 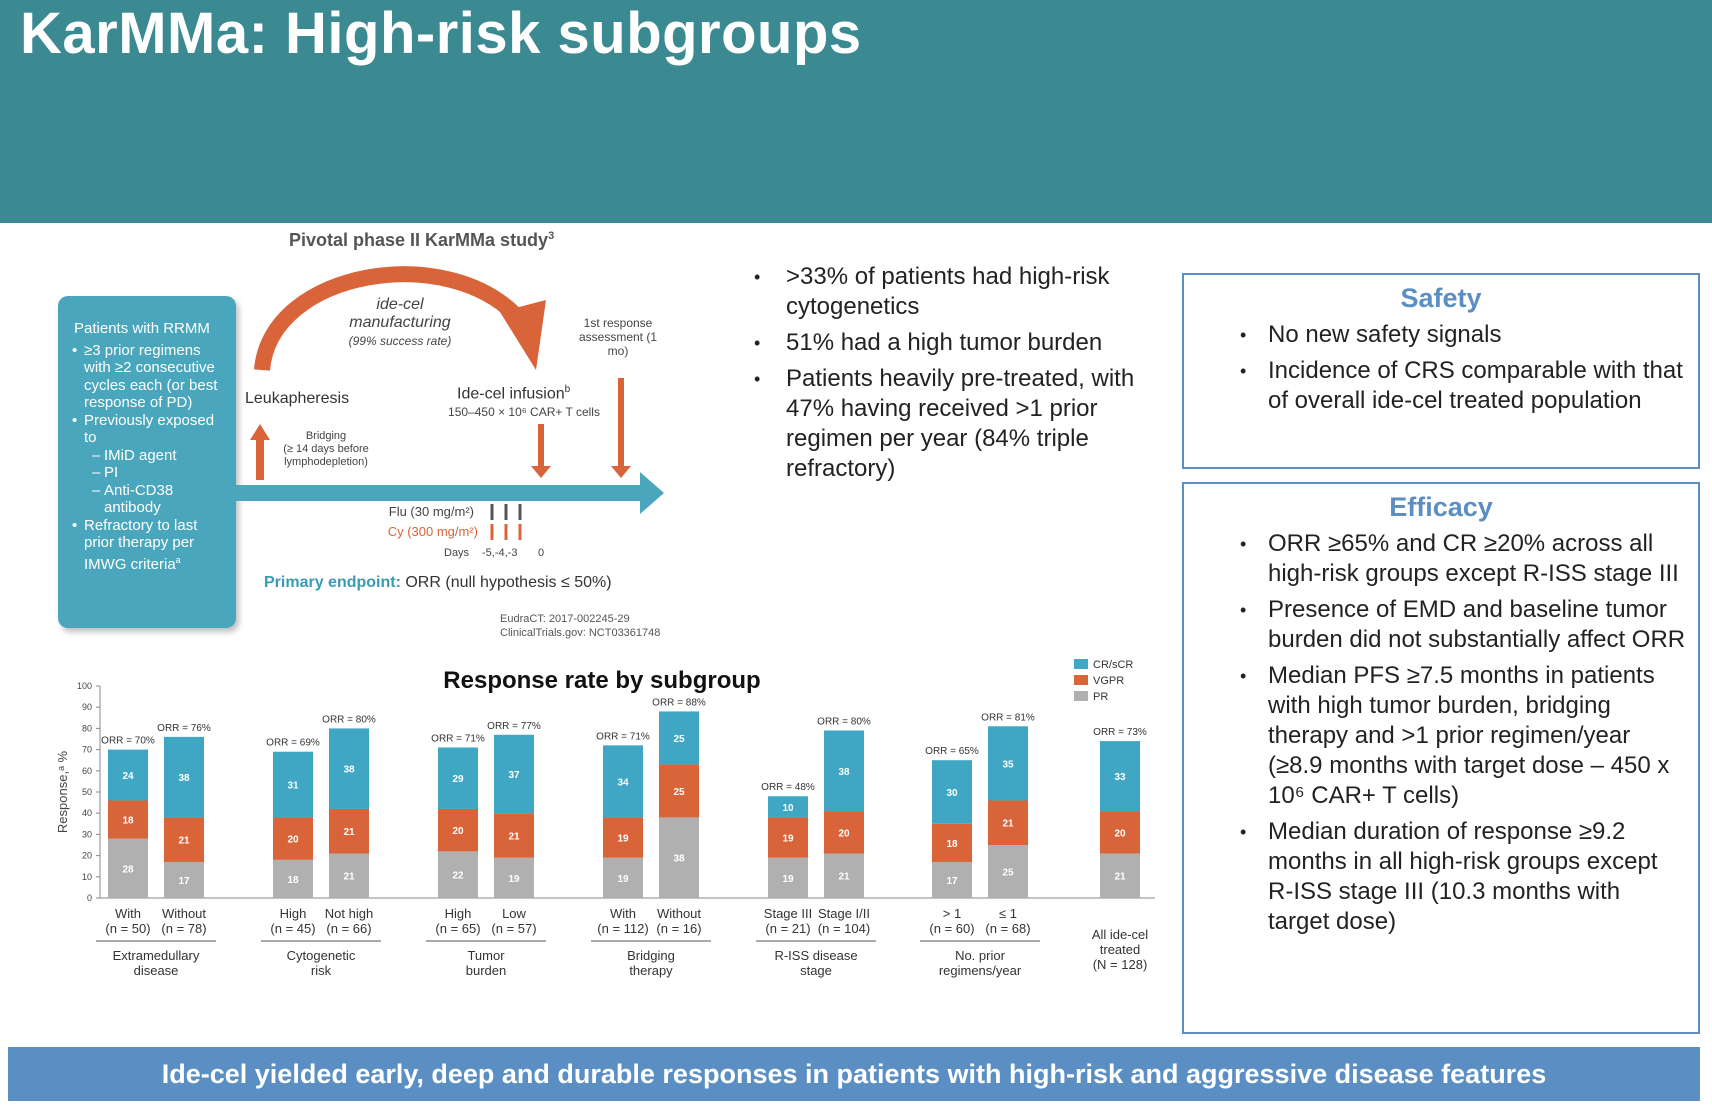 I want to click on x-n-label: (n = 68), so click(x=1007, y=928).